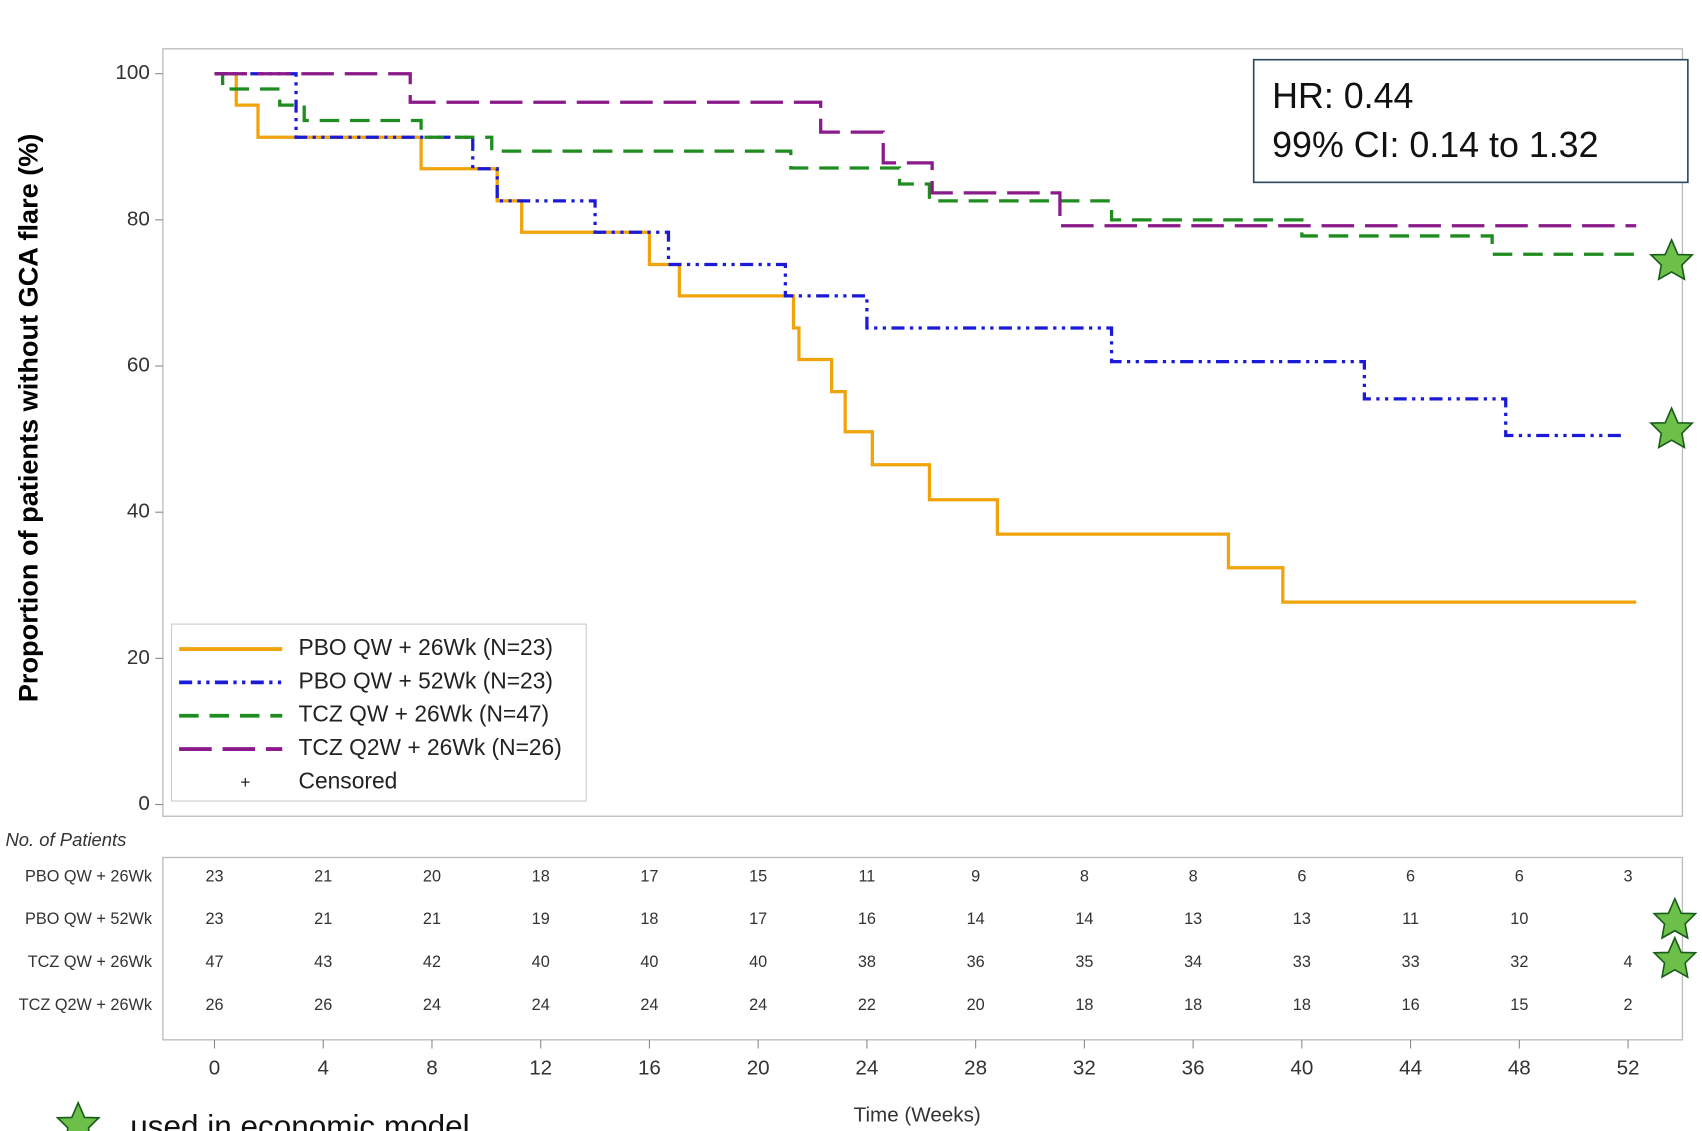 The width and height of the screenshot is (1702, 1131). I want to click on table-value: 4, so click(1628, 962).